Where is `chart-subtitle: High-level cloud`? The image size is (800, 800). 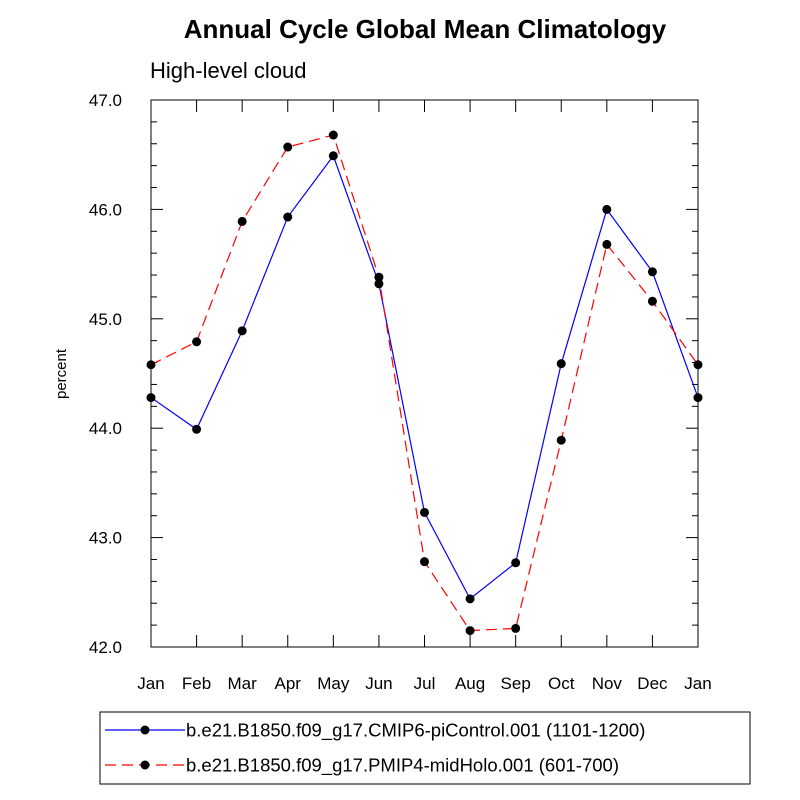 chart-subtitle: High-level cloud is located at coordinates (228, 70).